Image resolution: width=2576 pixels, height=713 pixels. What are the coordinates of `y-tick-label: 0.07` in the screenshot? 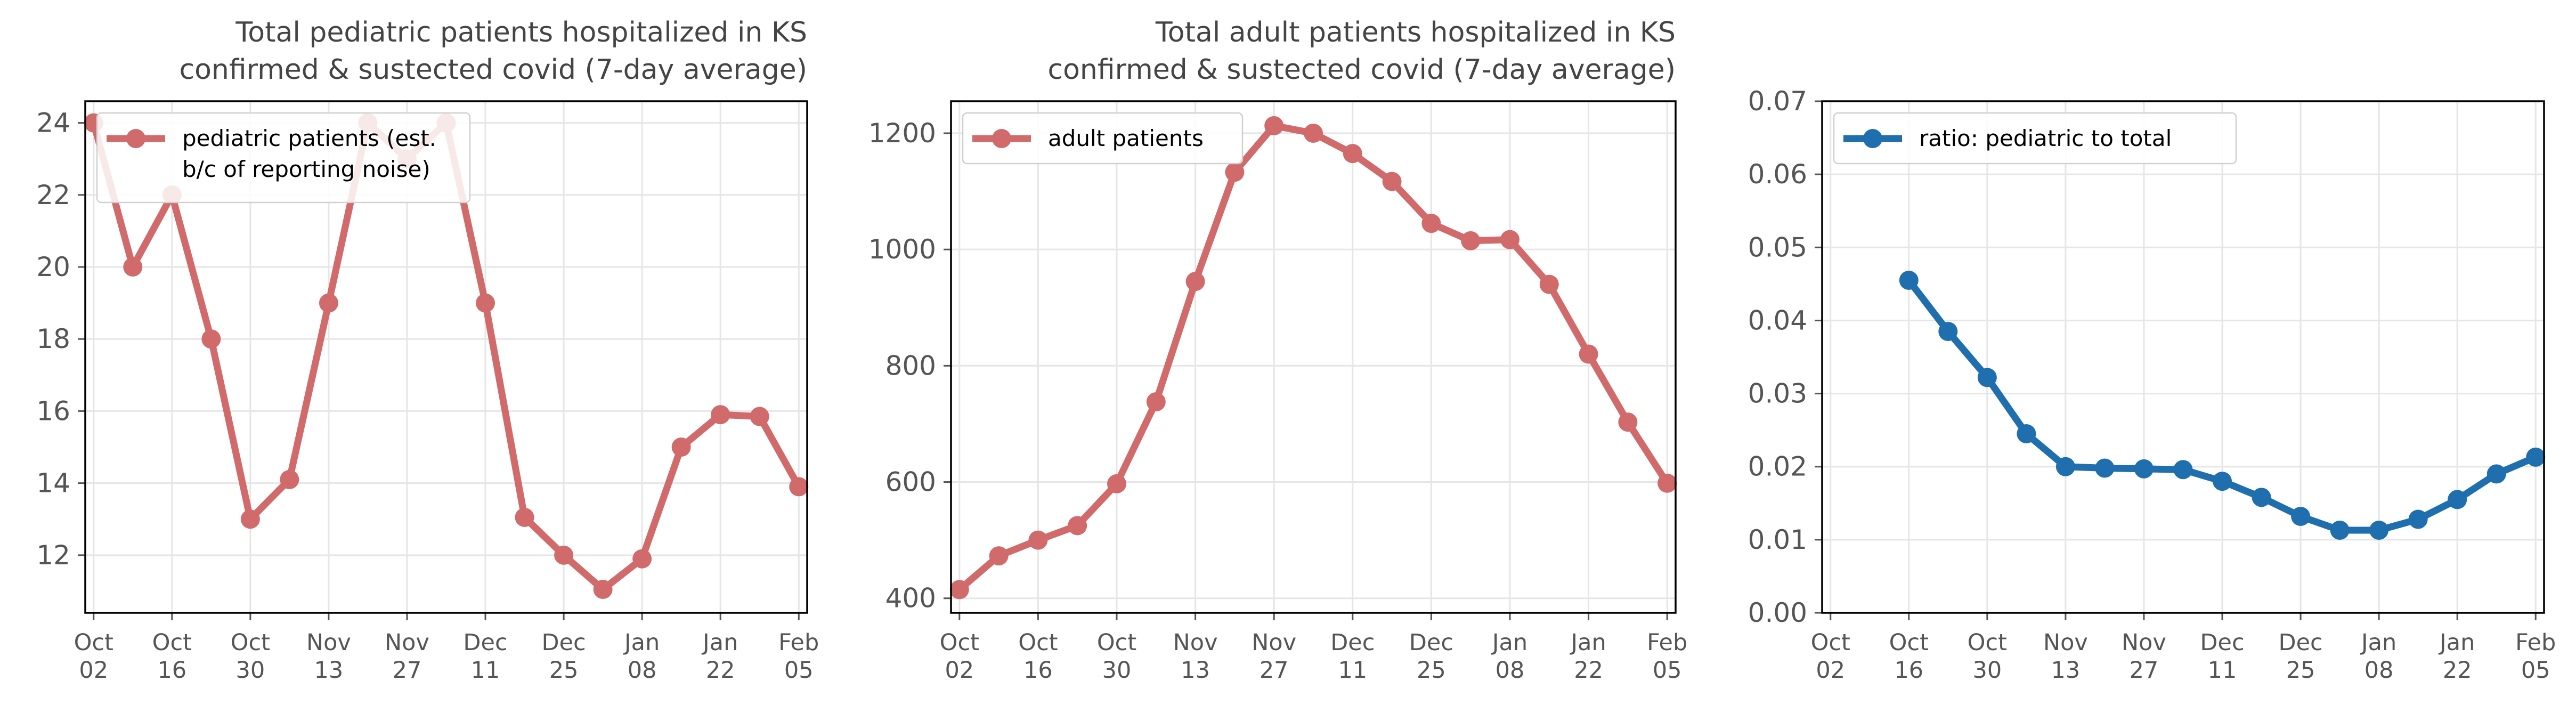 It's located at (1778, 101).